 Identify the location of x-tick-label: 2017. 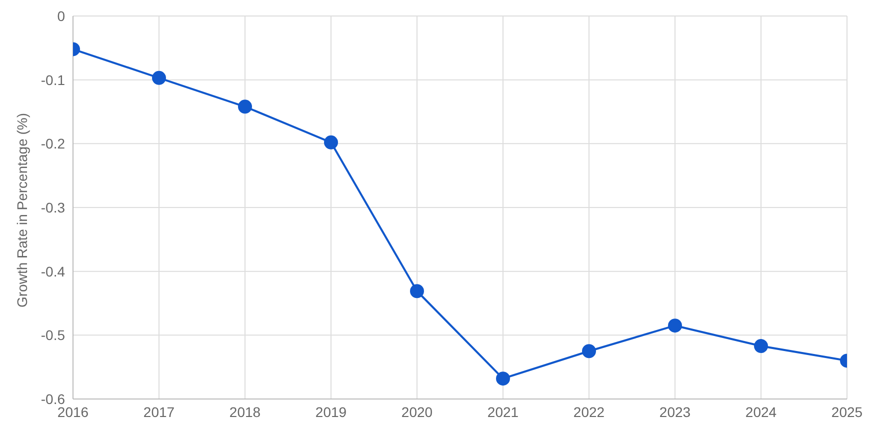
(159, 412).